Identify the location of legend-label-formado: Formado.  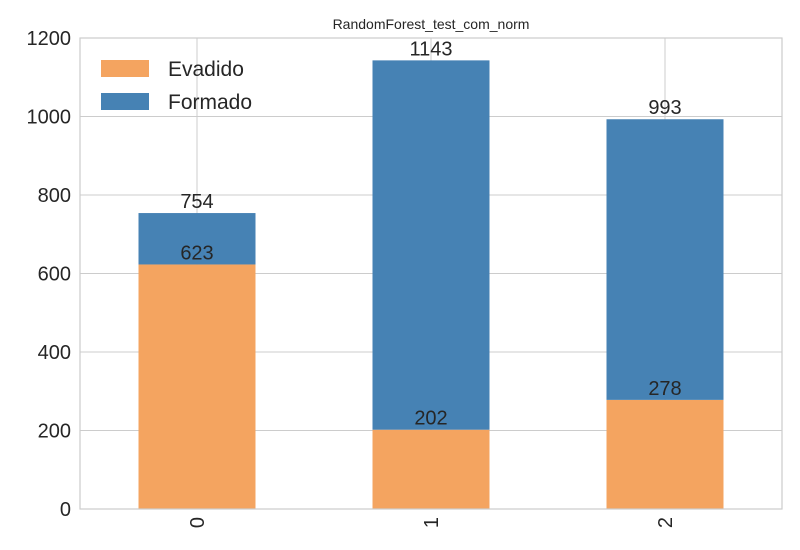
(210, 102).